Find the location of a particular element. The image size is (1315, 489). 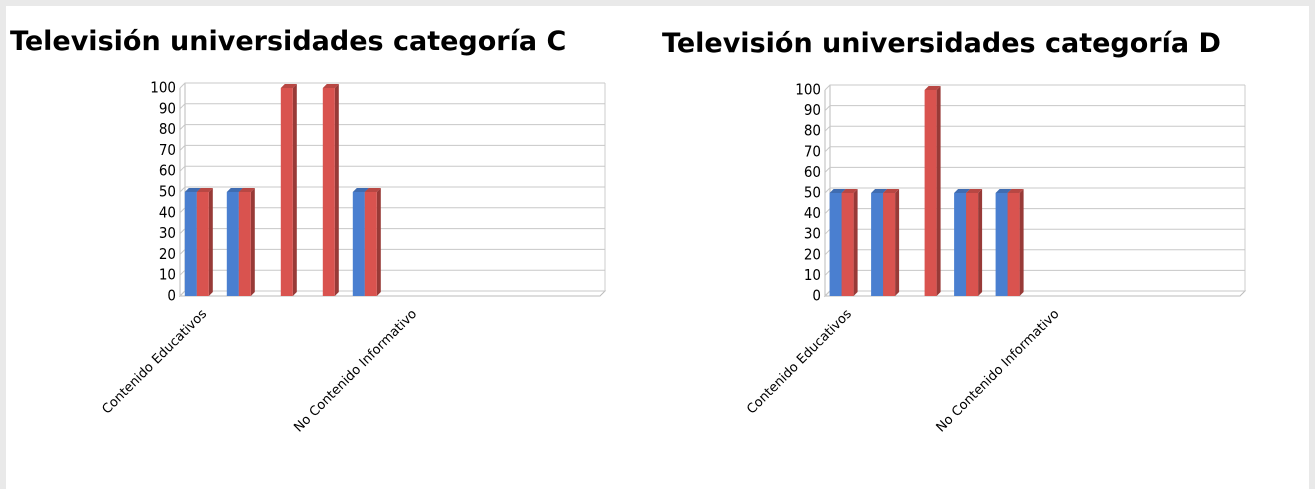

chart-title: Televisión universidades categoría D is located at coordinates (941, 43).